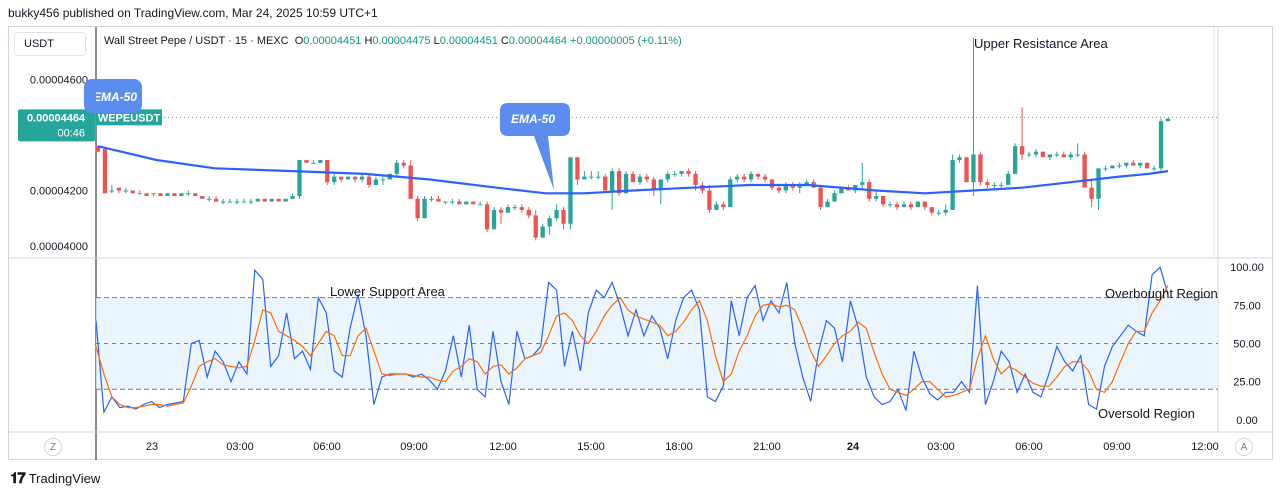 The width and height of the screenshot is (1281, 496). What do you see at coordinates (332, 41) in the screenshot?
I see `open-value: 0.00004451` at bounding box center [332, 41].